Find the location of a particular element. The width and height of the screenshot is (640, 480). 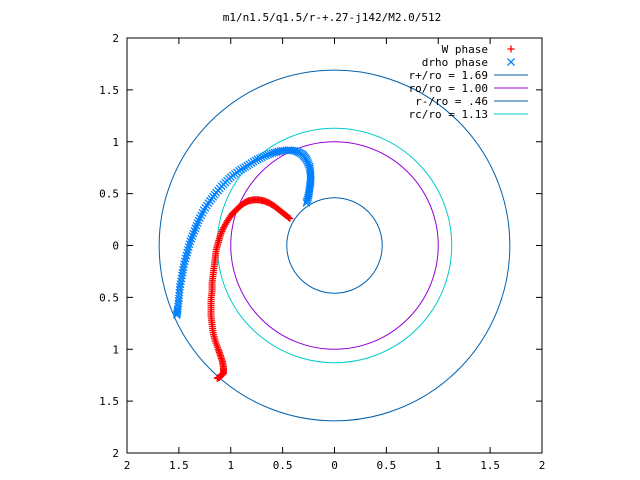

x-tick-label: 2 is located at coordinates (542, 465).